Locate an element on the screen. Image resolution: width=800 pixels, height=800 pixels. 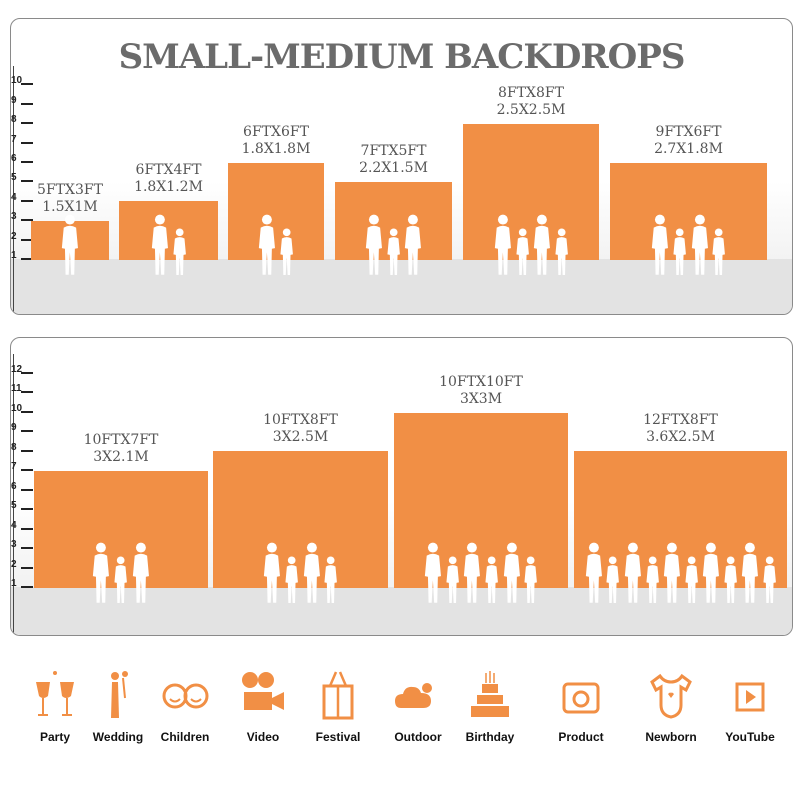
play-button-icon is located at coordinates (750, 694).